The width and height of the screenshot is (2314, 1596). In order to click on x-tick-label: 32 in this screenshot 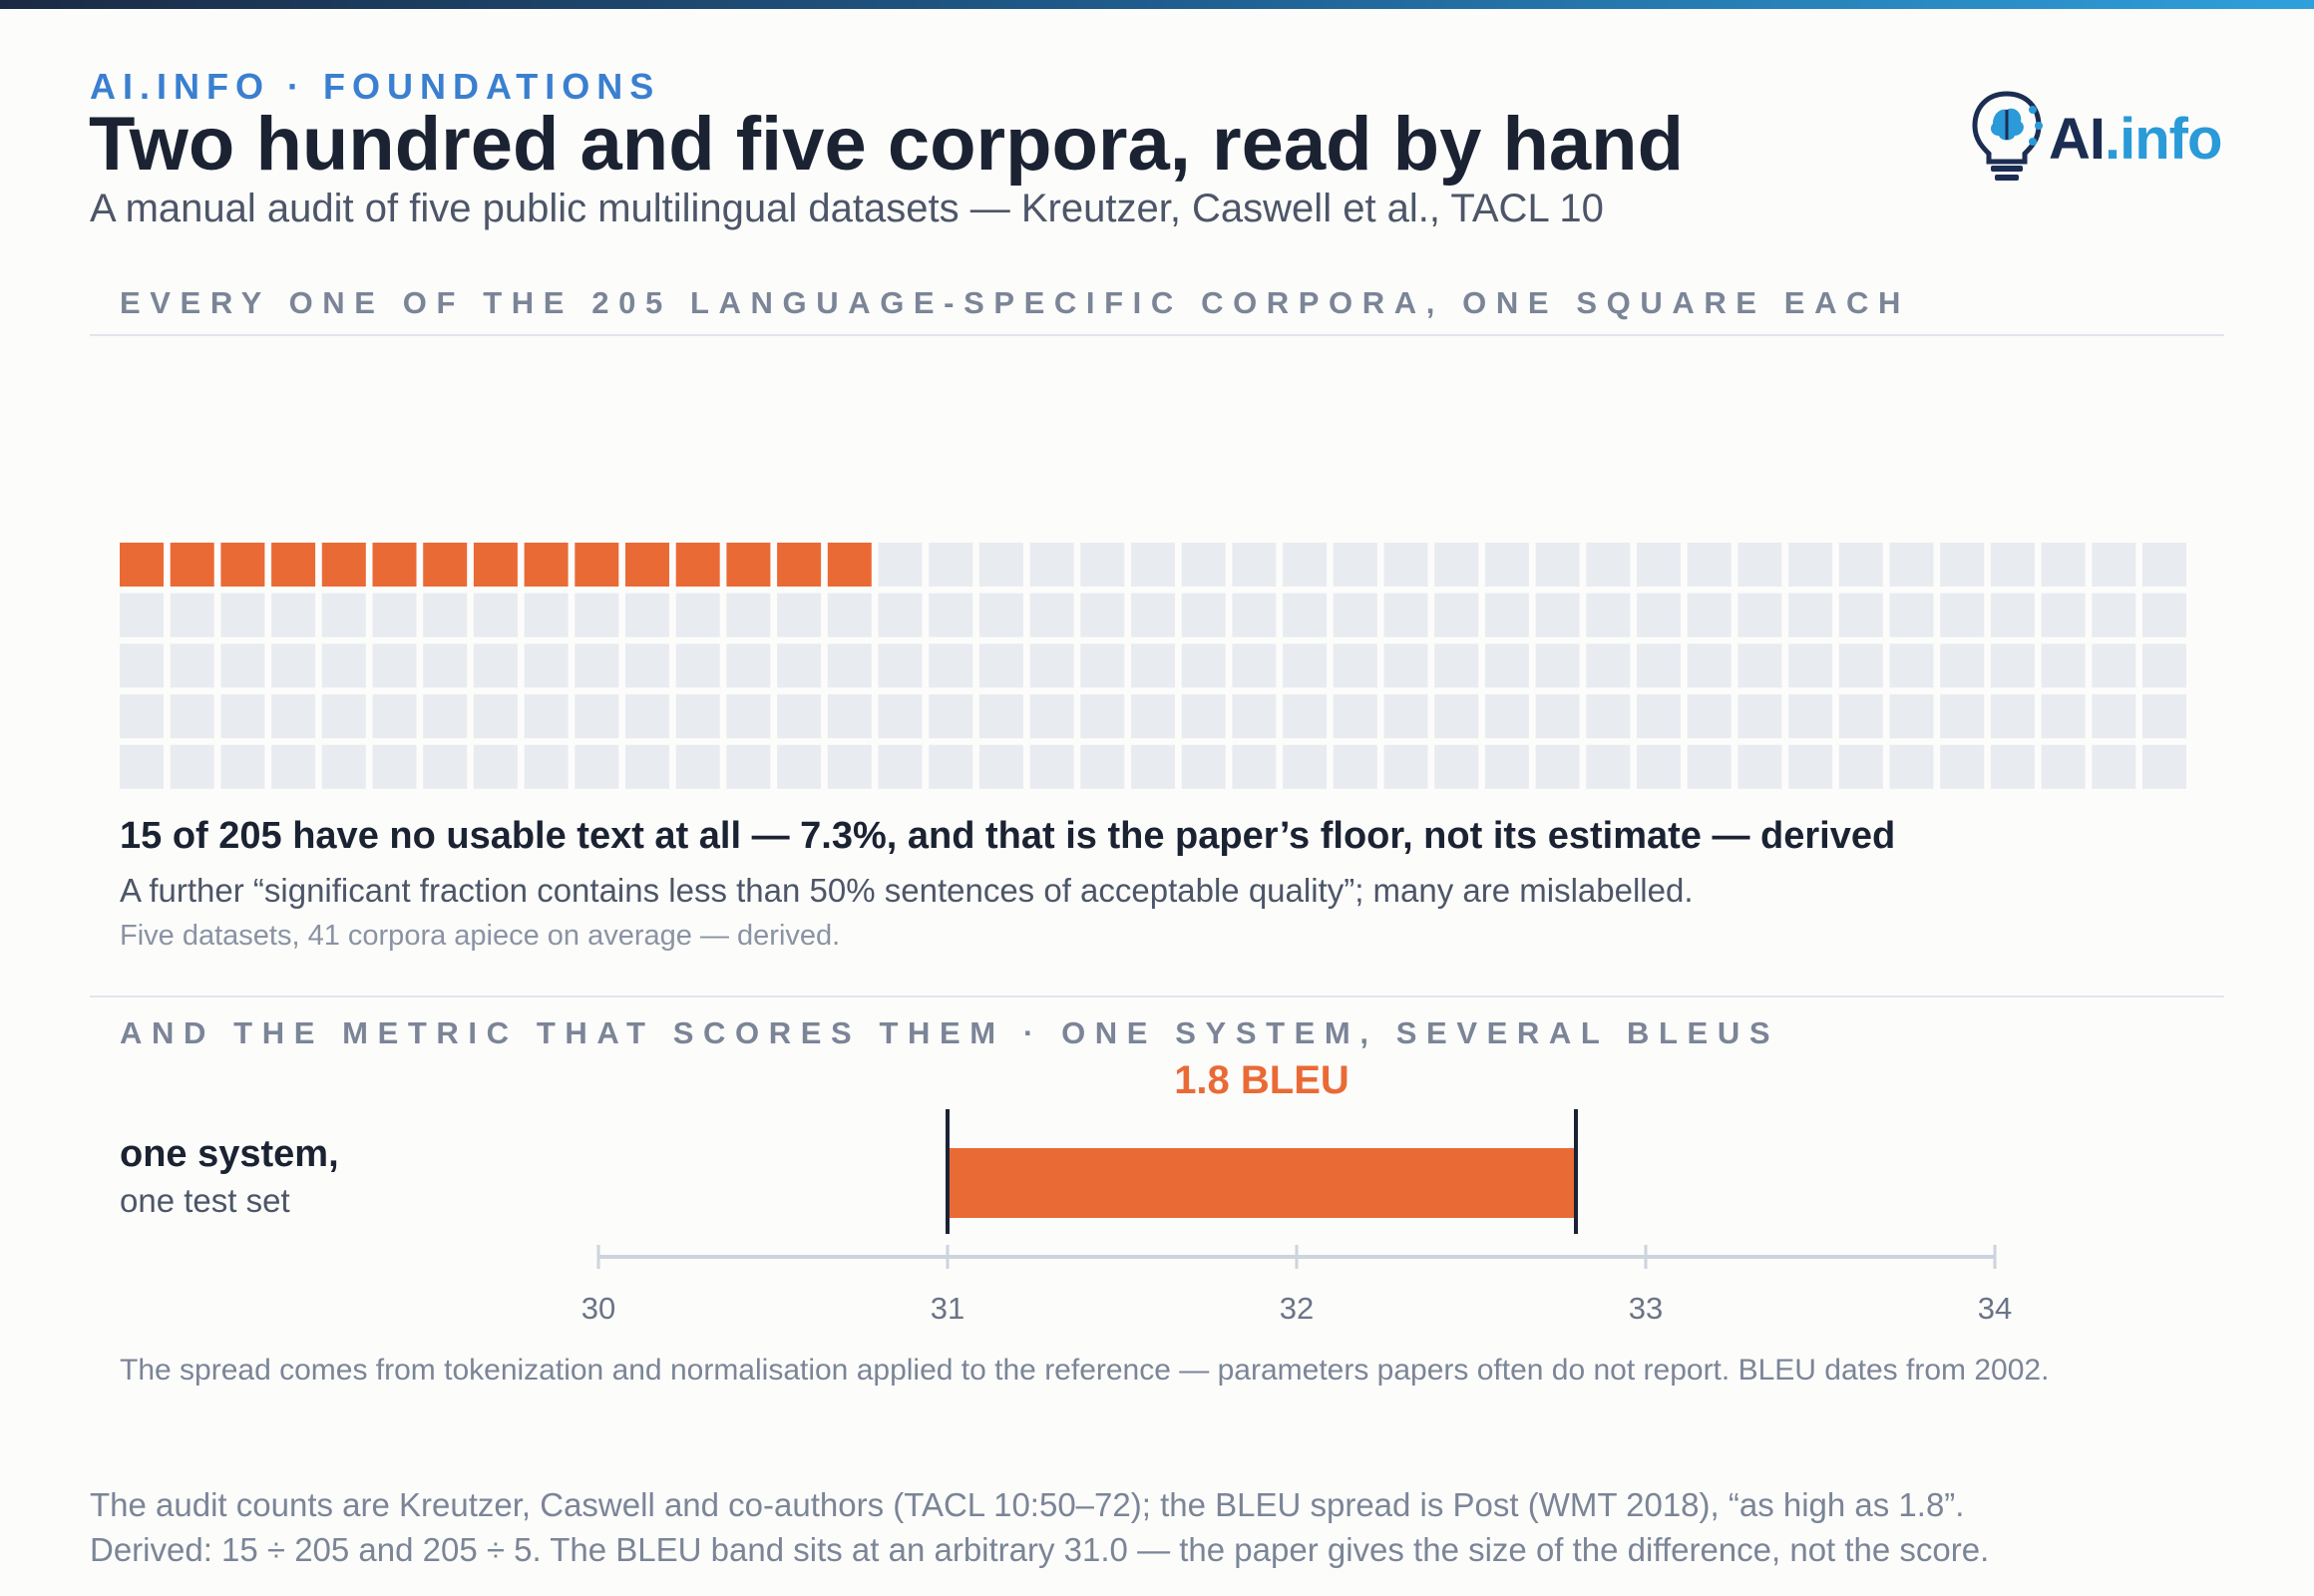, I will do `click(1297, 1308)`.